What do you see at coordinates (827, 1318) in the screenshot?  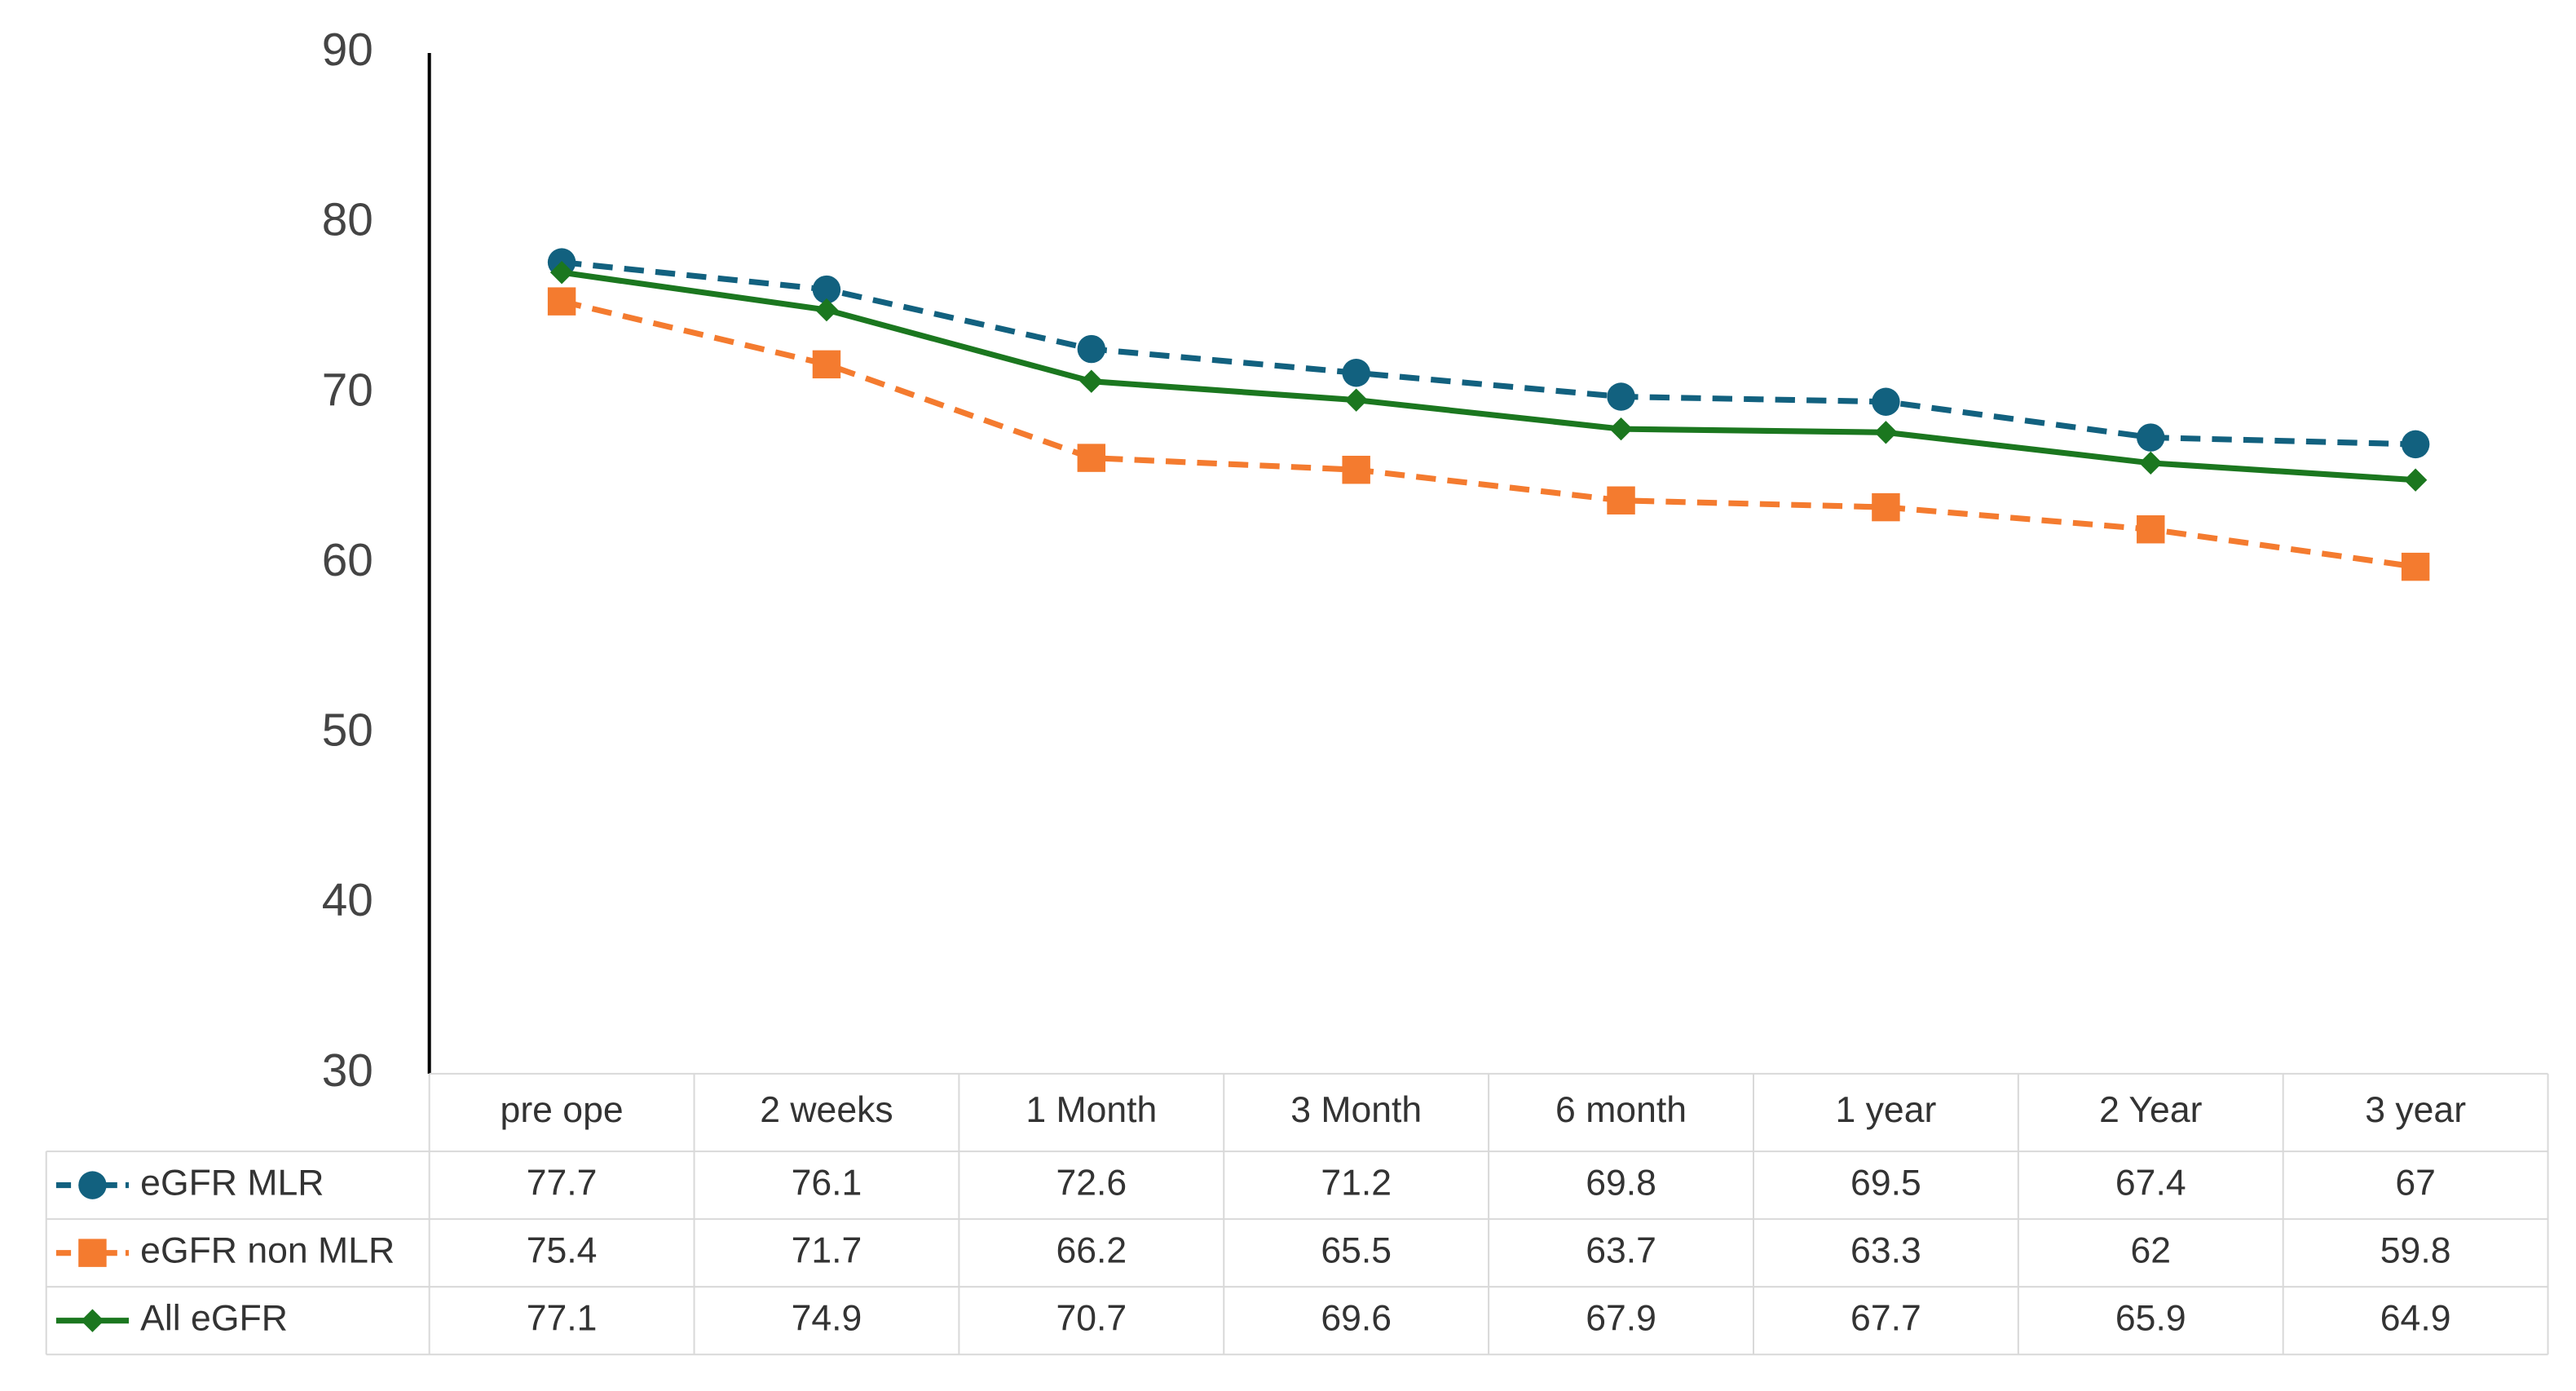 I see `table-value: 74.9` at bounding box center [827, 1318].